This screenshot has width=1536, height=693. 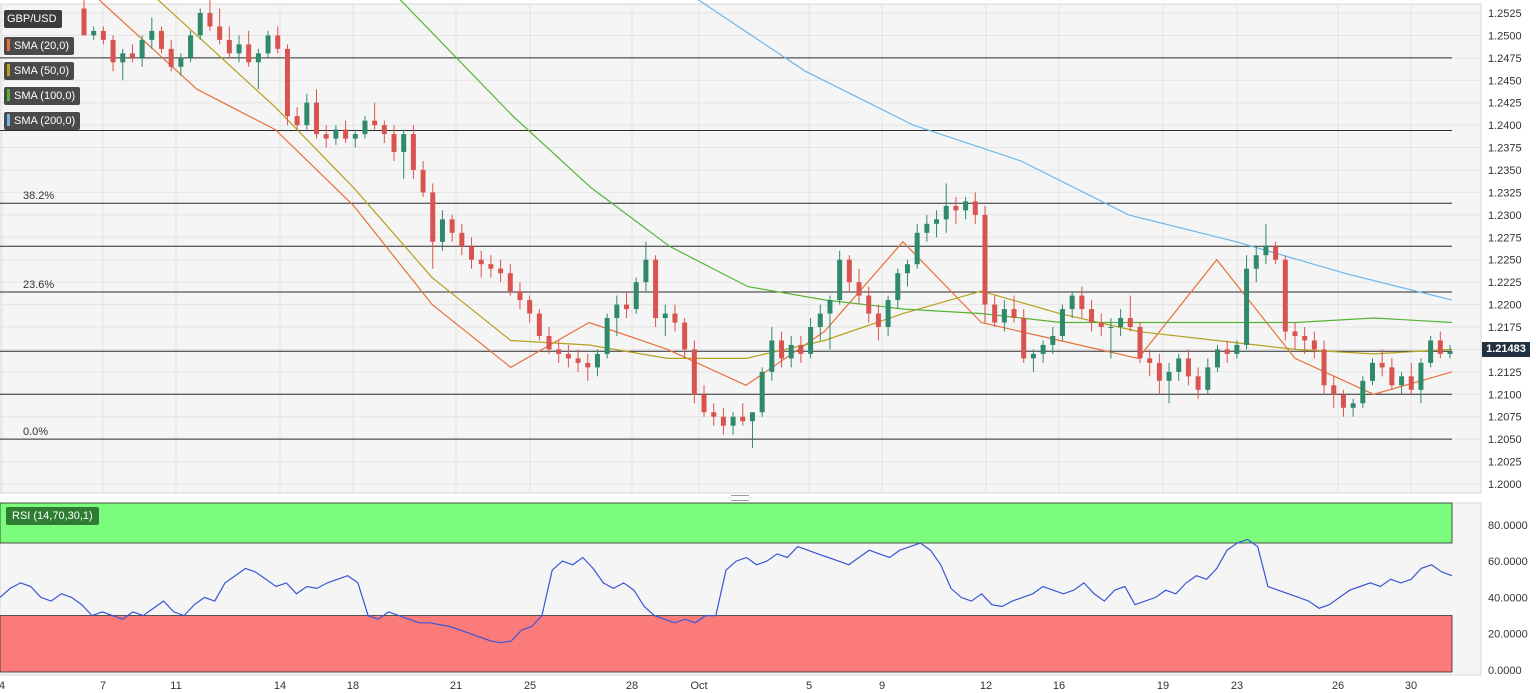 What do you see at coordinates (740, 498) in the screenshot?
I see `pane-resize-handle` at bounding box center [740, 498].